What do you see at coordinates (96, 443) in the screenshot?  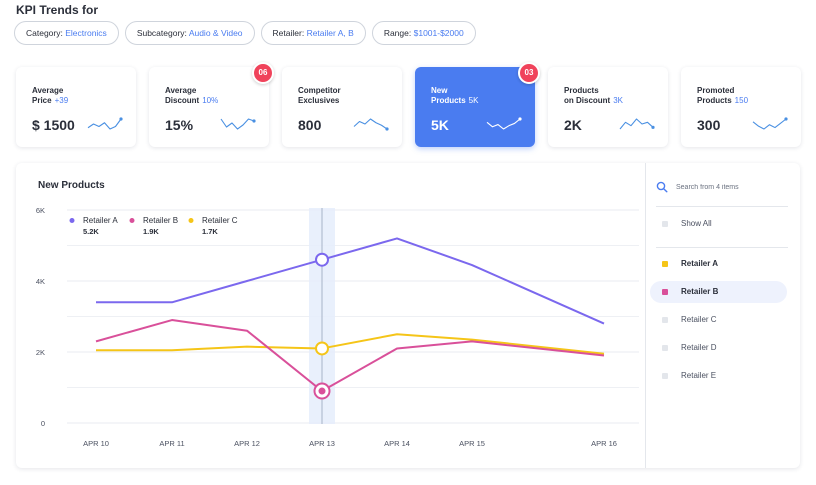 I see `x-tick-label: APR 10` at bounding box center [96, 443].